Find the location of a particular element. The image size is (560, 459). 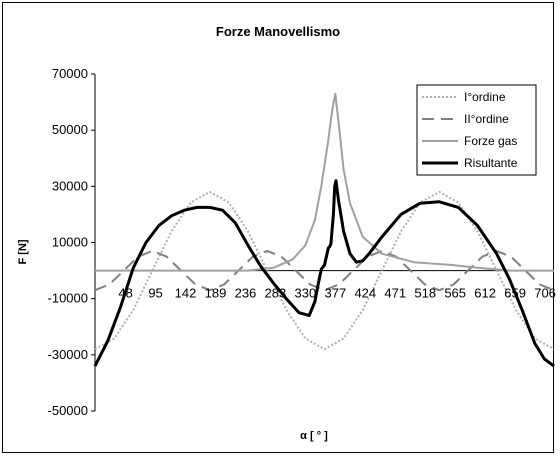

x-tick-label: 471 is located at coordinates (395, 293).